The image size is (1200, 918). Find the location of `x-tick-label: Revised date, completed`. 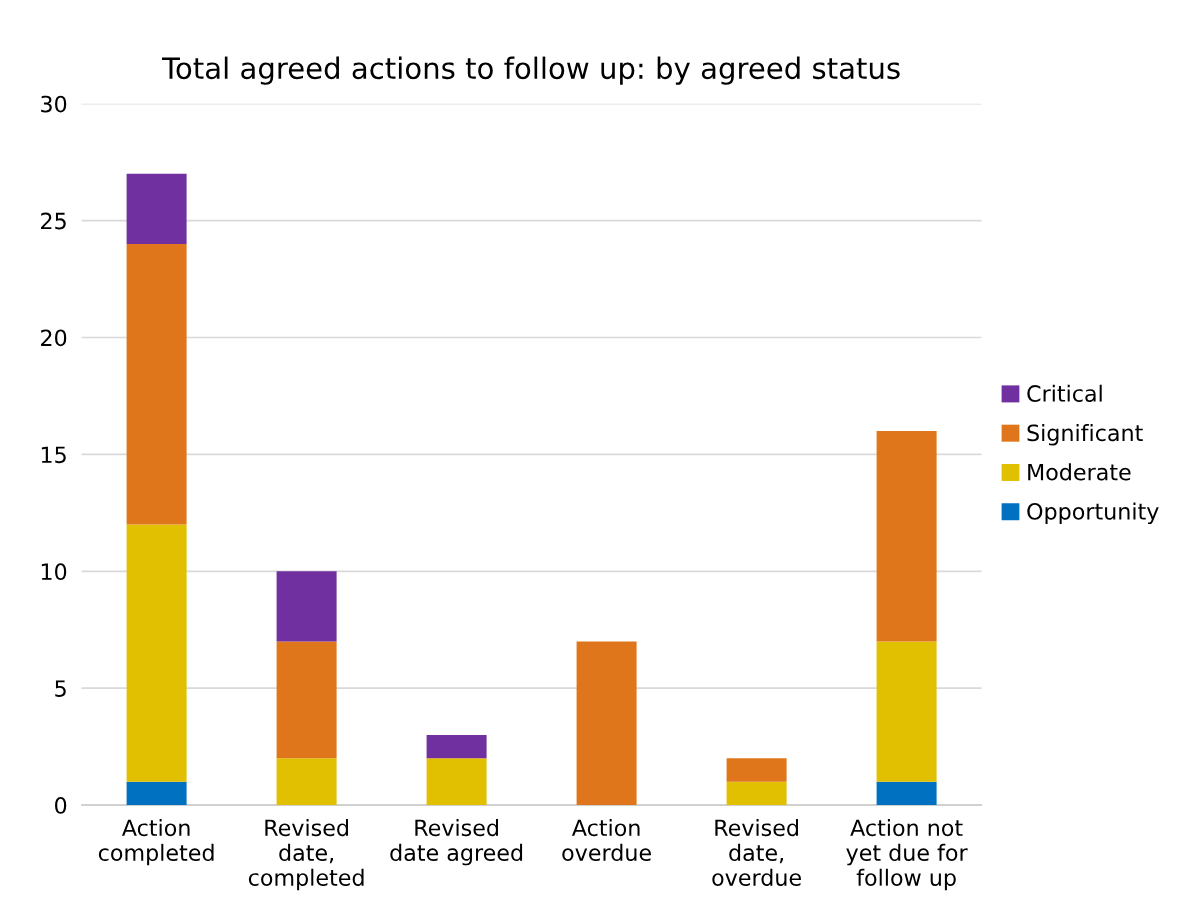

x-tick-label: Revised date, completed is located at coordinates (306, 854).